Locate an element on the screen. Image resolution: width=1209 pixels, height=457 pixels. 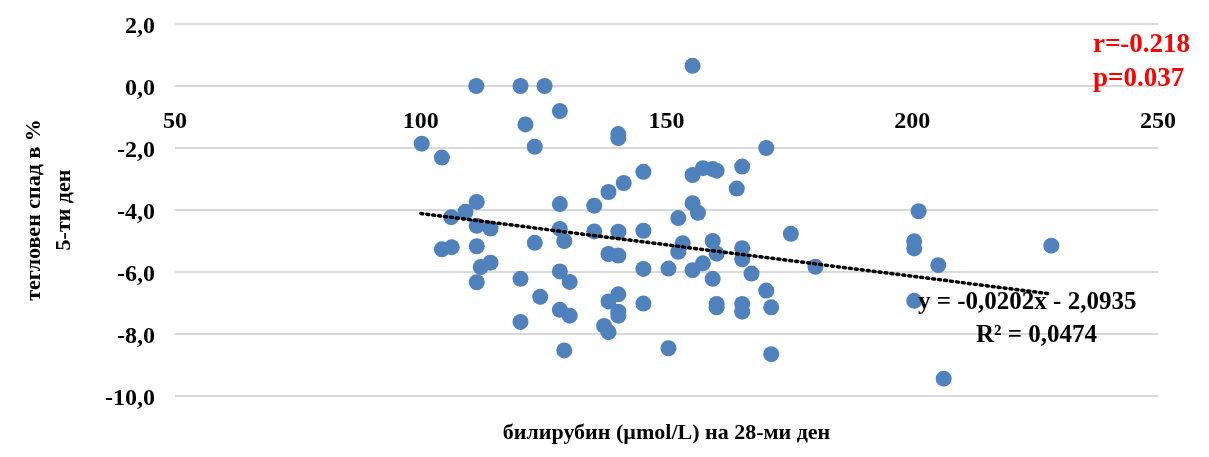
y-tick-label: -2,0 is located at coordinates (136, 148).